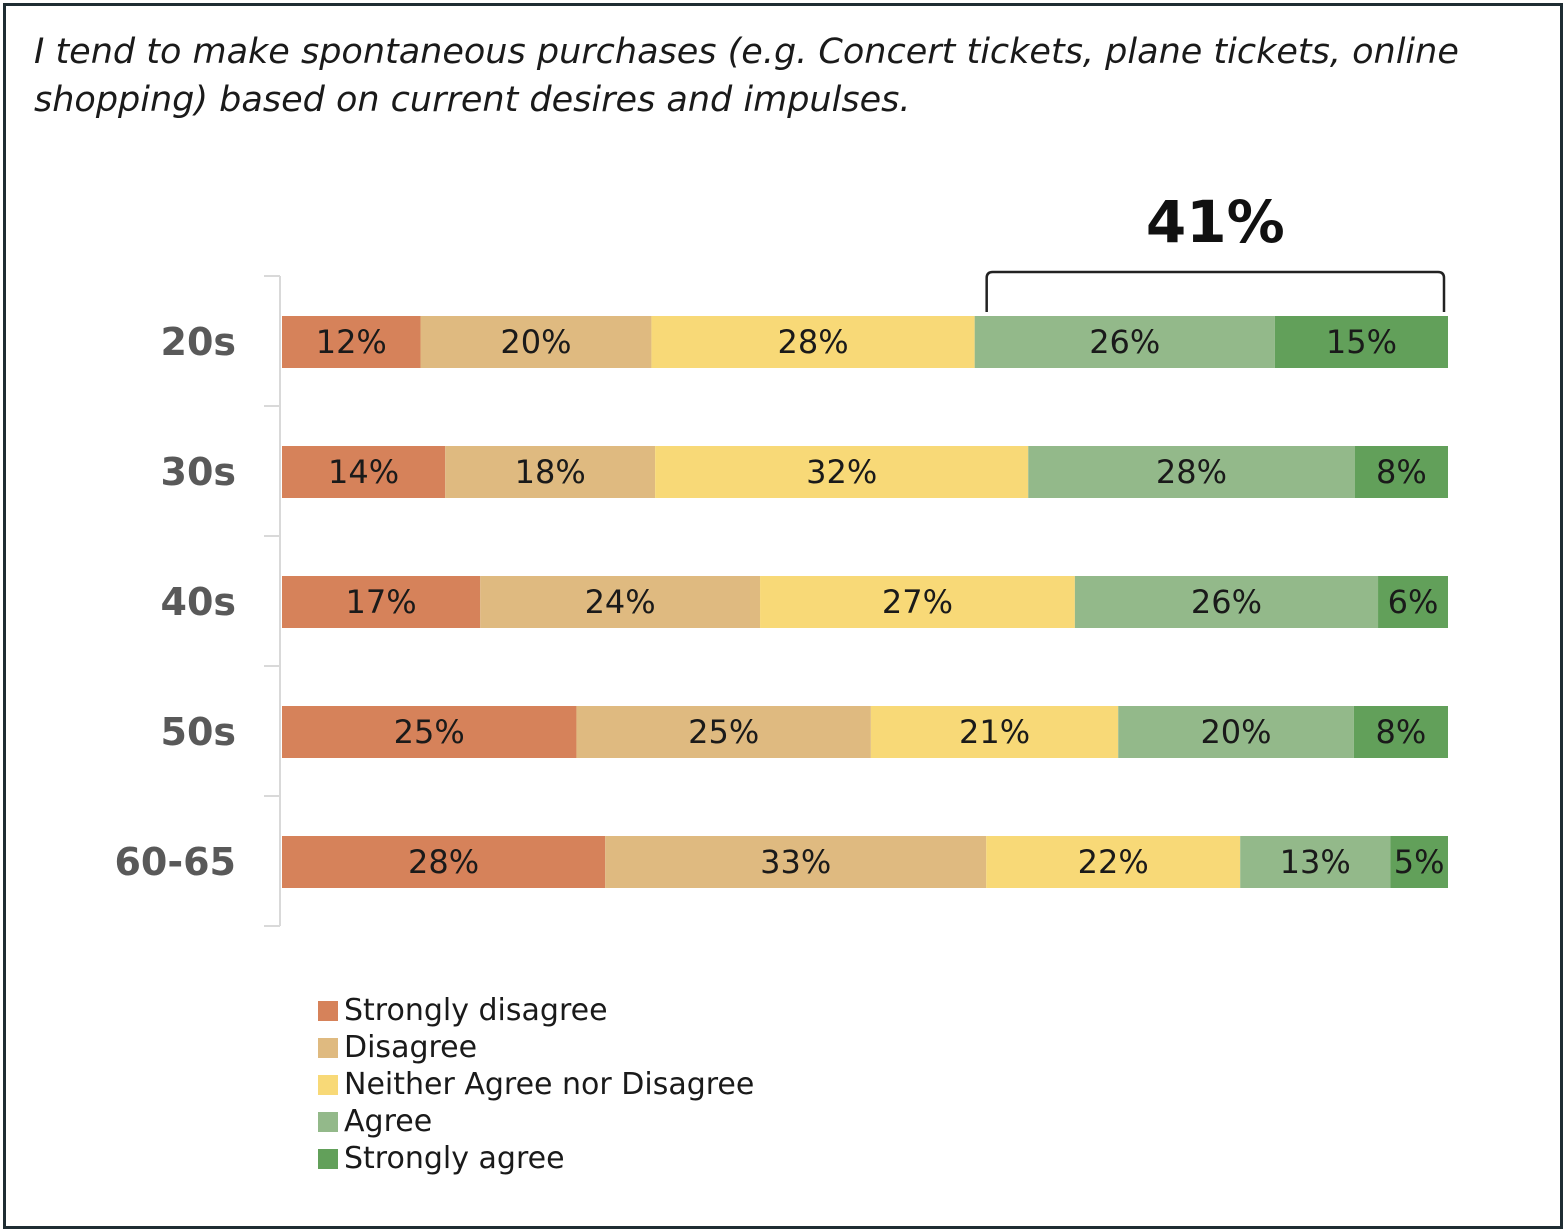 The image size is (1566, 1232). I want to click on data-label: 22%, so click(1113, 862).